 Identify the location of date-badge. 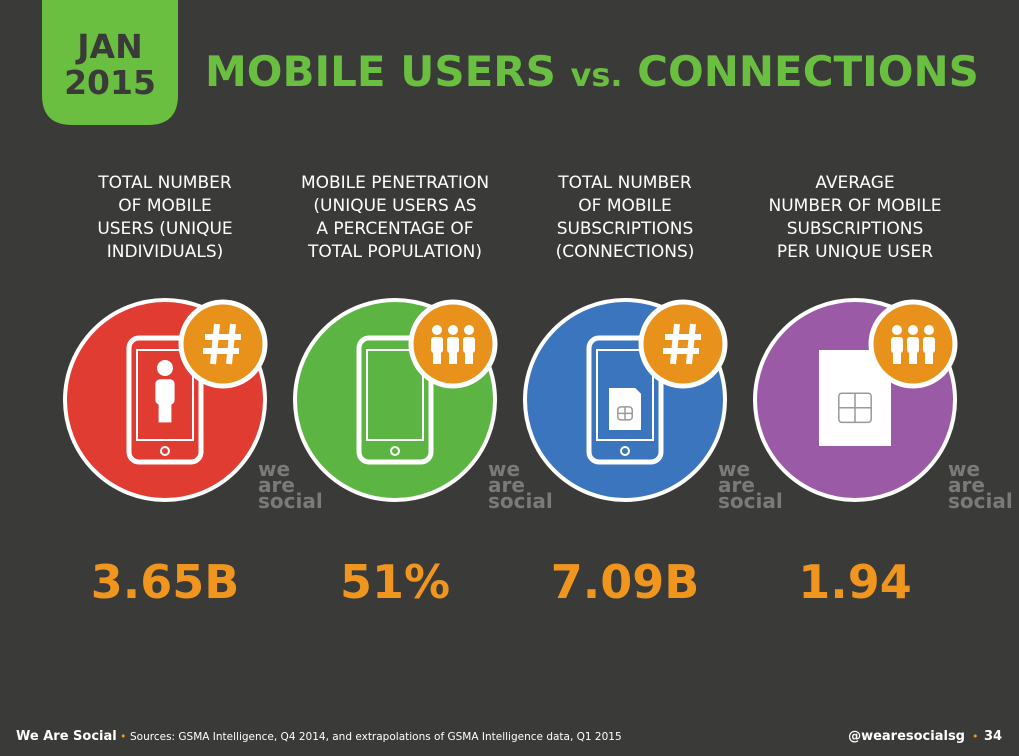
(110, 62).